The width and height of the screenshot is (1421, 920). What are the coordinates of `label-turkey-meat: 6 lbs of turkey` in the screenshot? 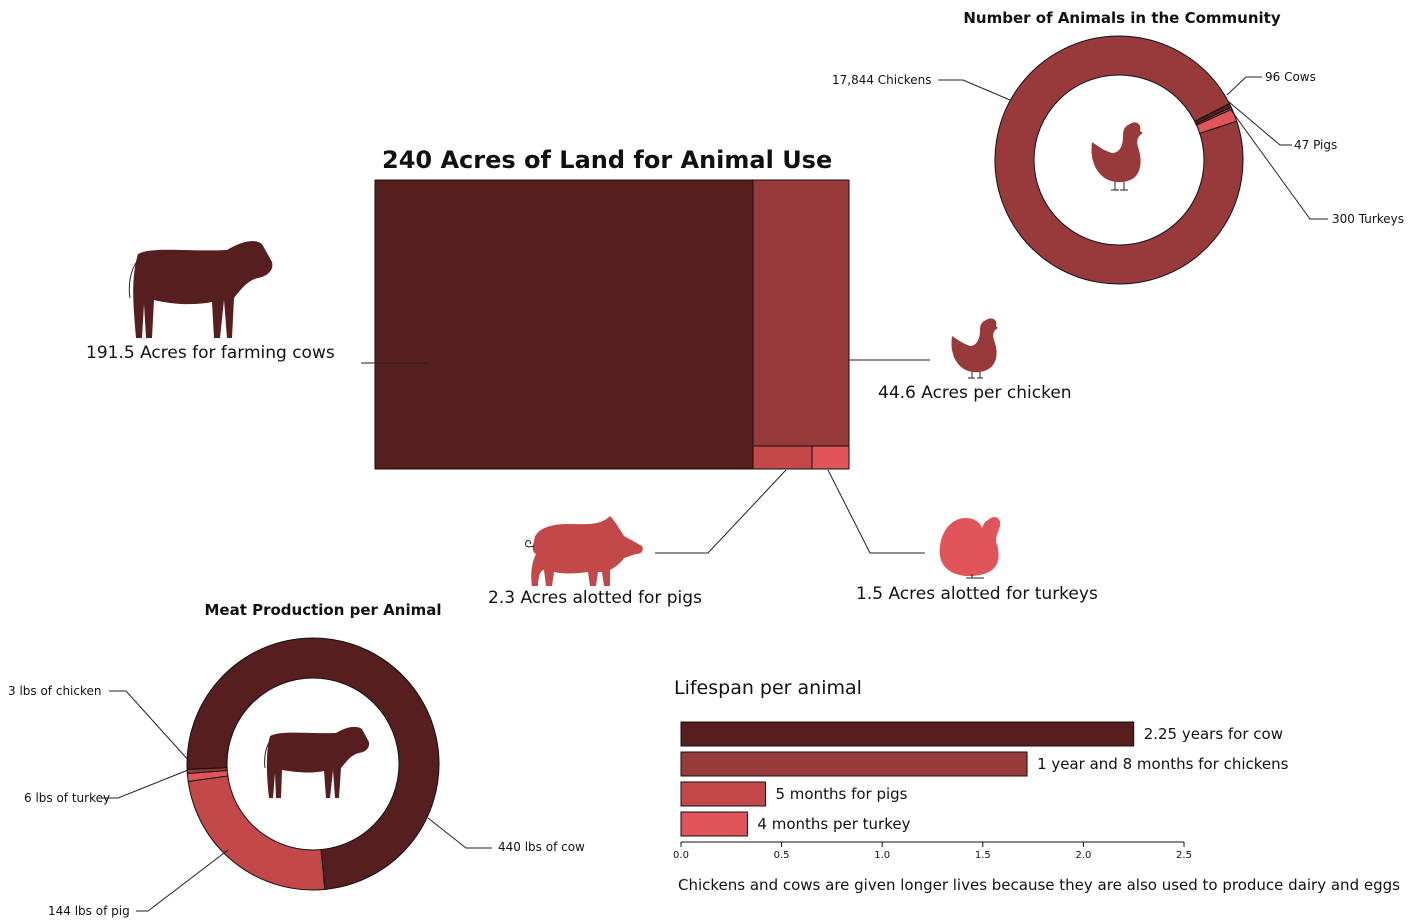 It's located at (67, 798).